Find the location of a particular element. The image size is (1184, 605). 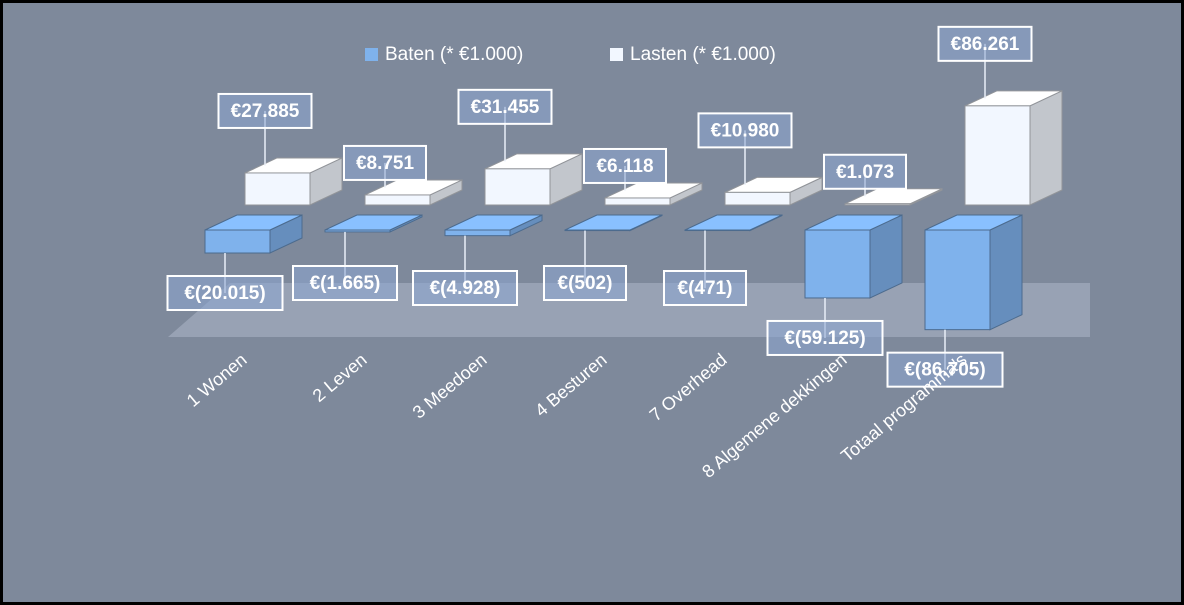

data-label: €(502) is located at coordinates (585, 283).